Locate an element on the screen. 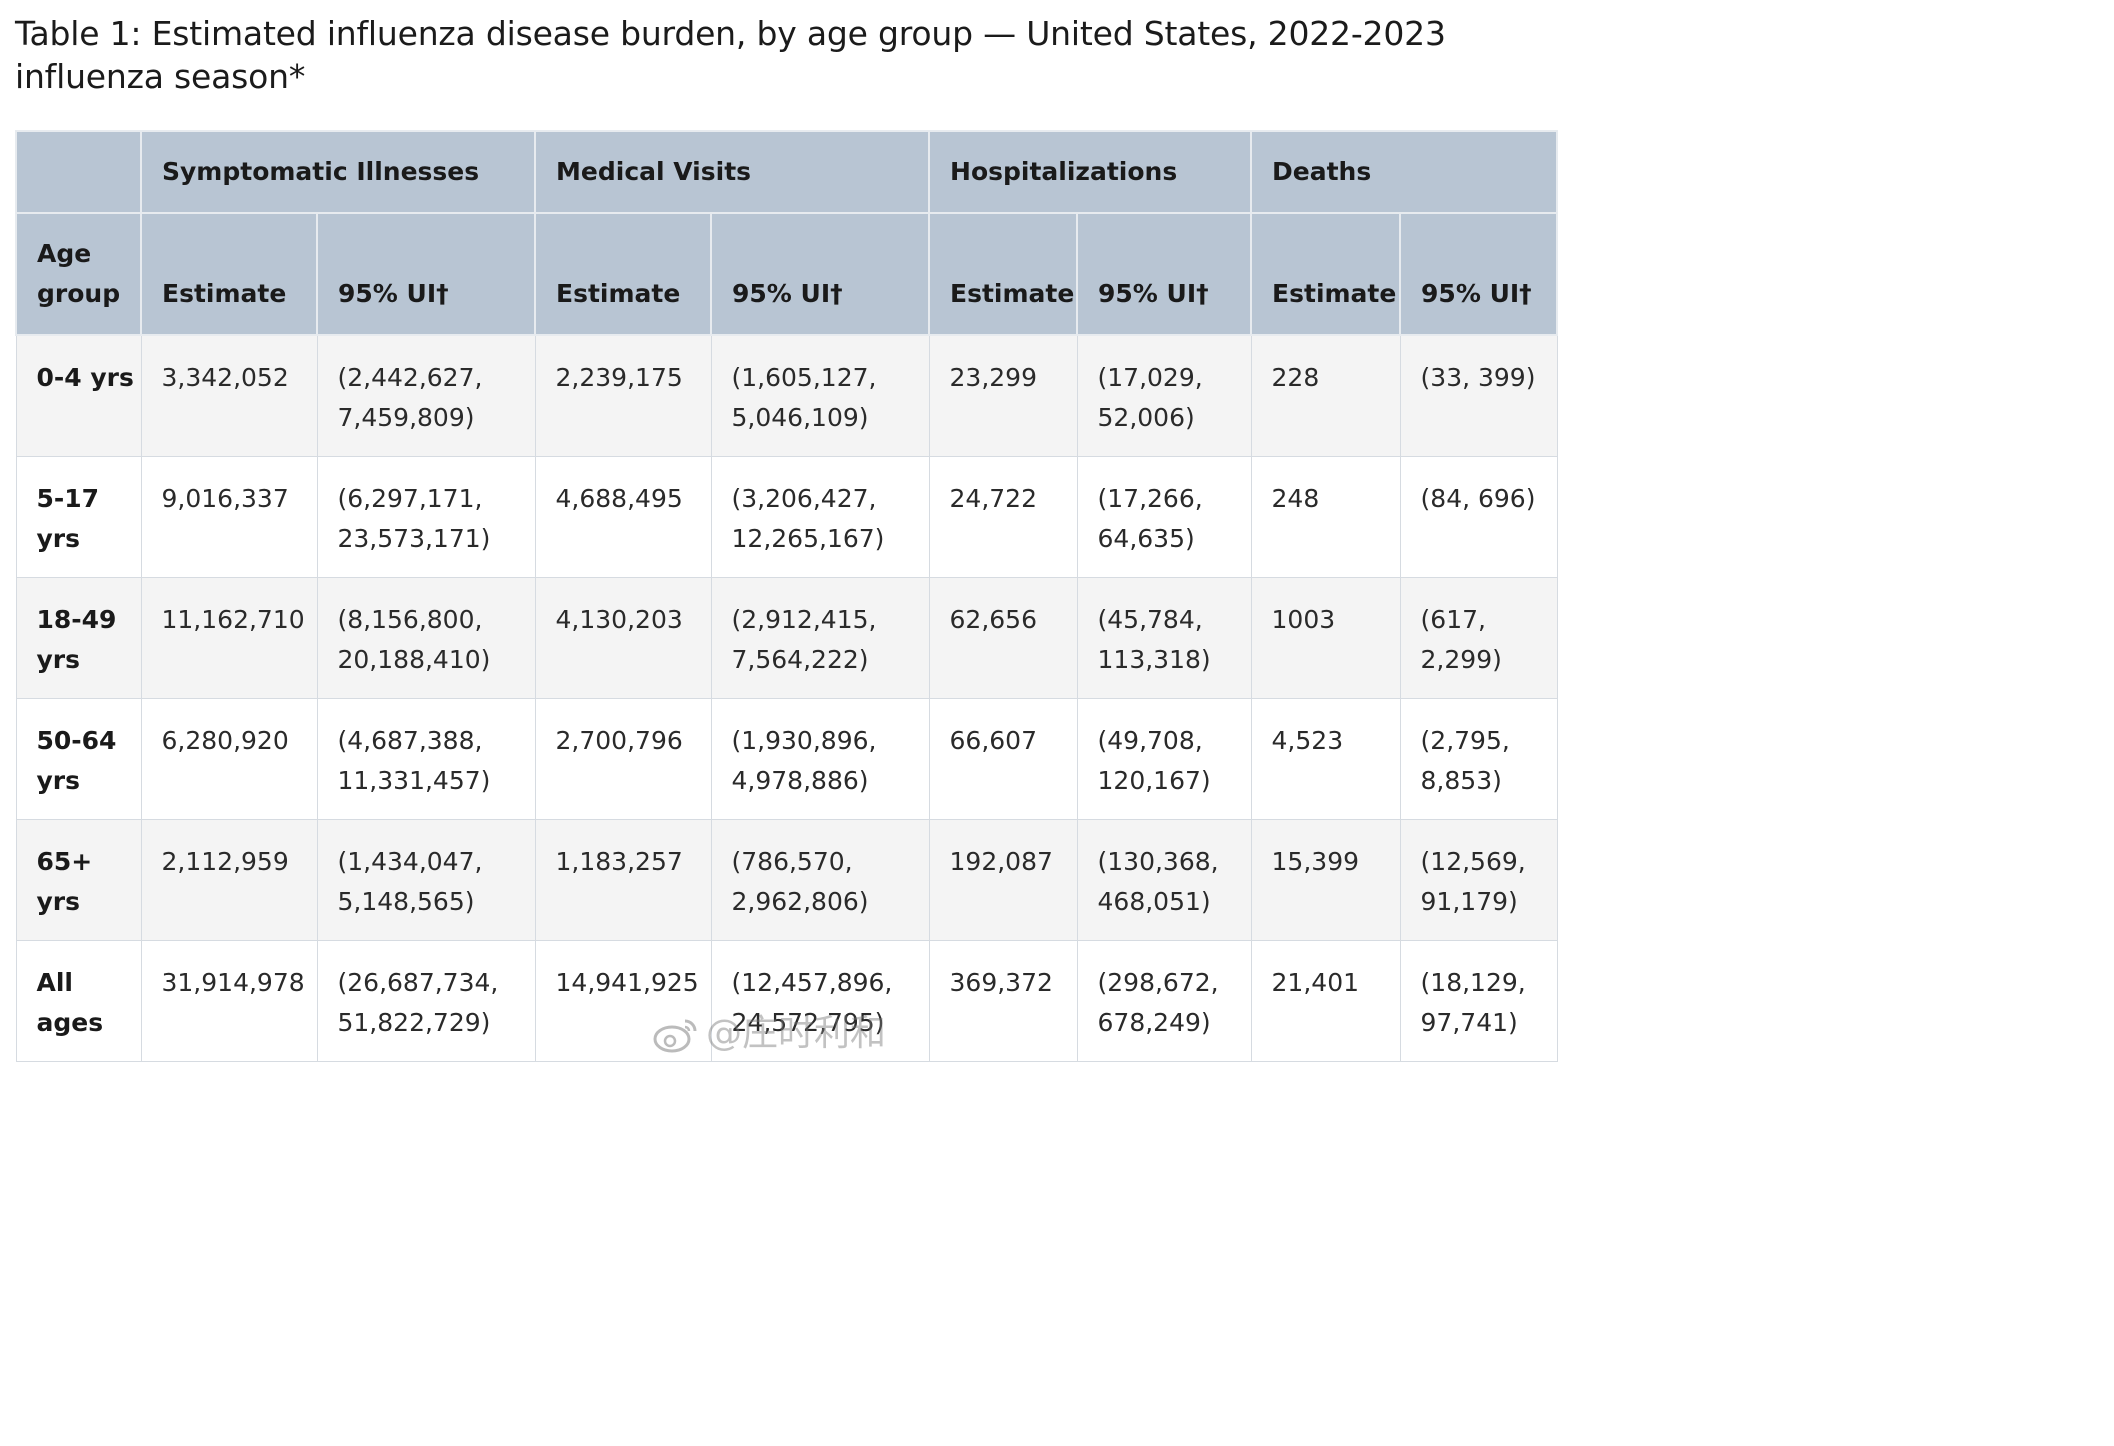 The image size is (2114, 1446). group-header-deaths: Deaths is located at coordinates (1404, 172).